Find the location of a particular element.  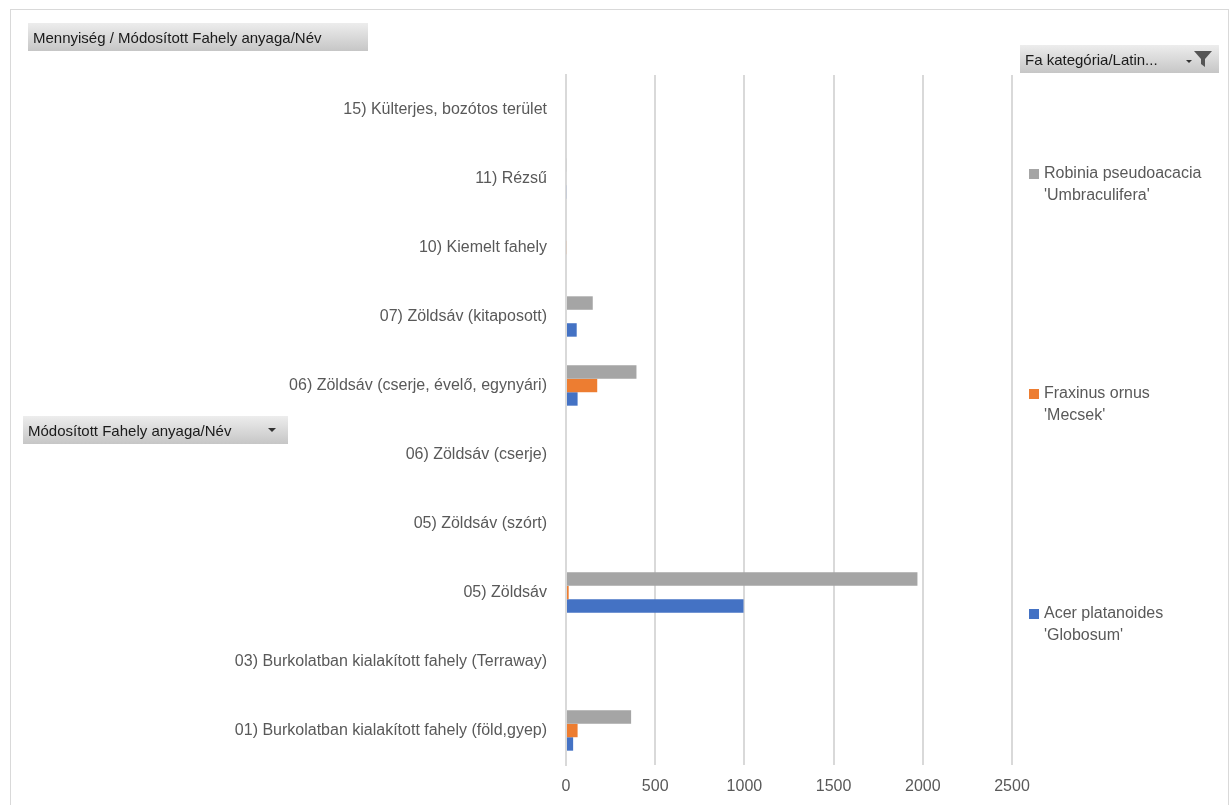

x-tick-label: 0 is located at coordinates (566, 786).